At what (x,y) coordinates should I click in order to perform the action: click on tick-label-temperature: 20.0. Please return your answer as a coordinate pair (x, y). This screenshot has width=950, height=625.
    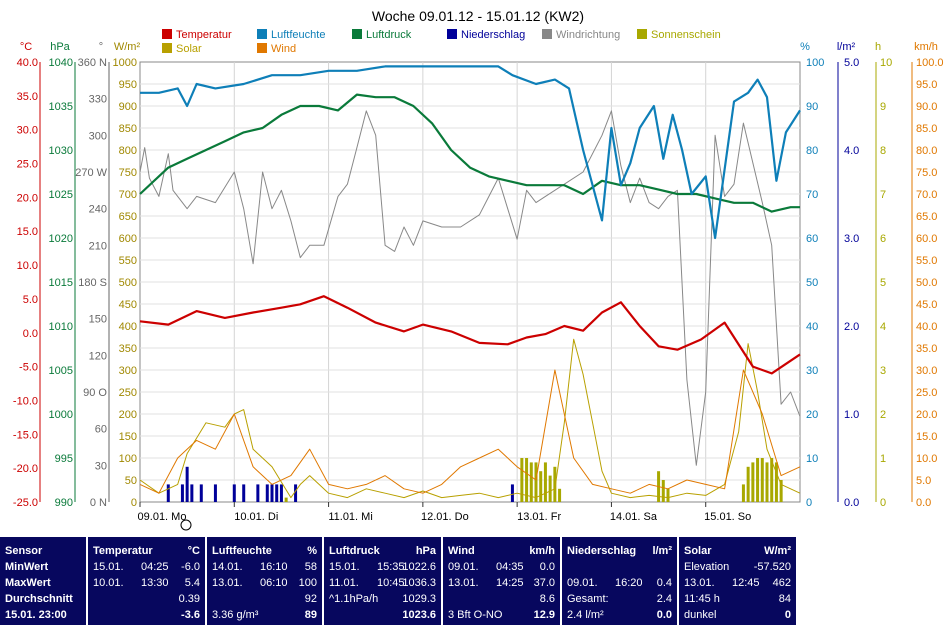
    Looking at the image, I should click on (27, 198).